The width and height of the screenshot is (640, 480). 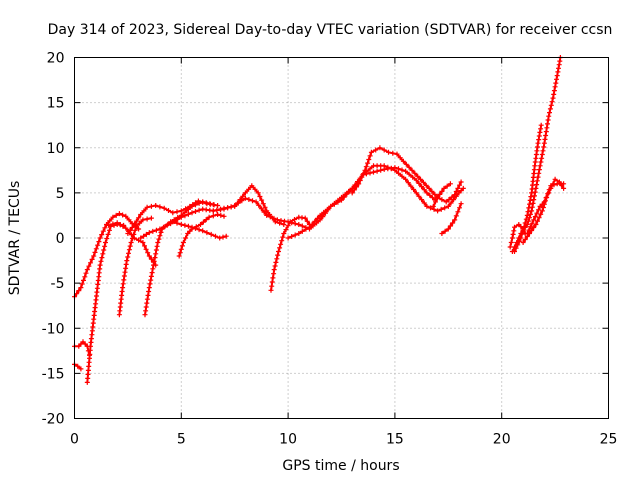 What do you see at coordinates (395, 440) in the screenshot?
I see `x-tick-label: 15` at bounding box center [395, 440].